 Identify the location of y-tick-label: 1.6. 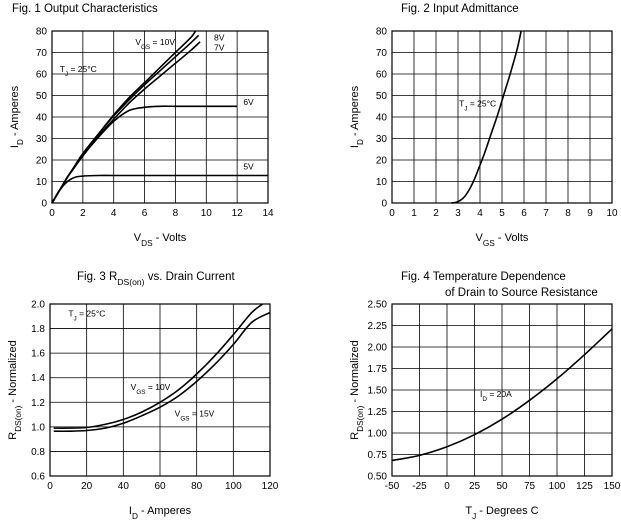
(38, 354).